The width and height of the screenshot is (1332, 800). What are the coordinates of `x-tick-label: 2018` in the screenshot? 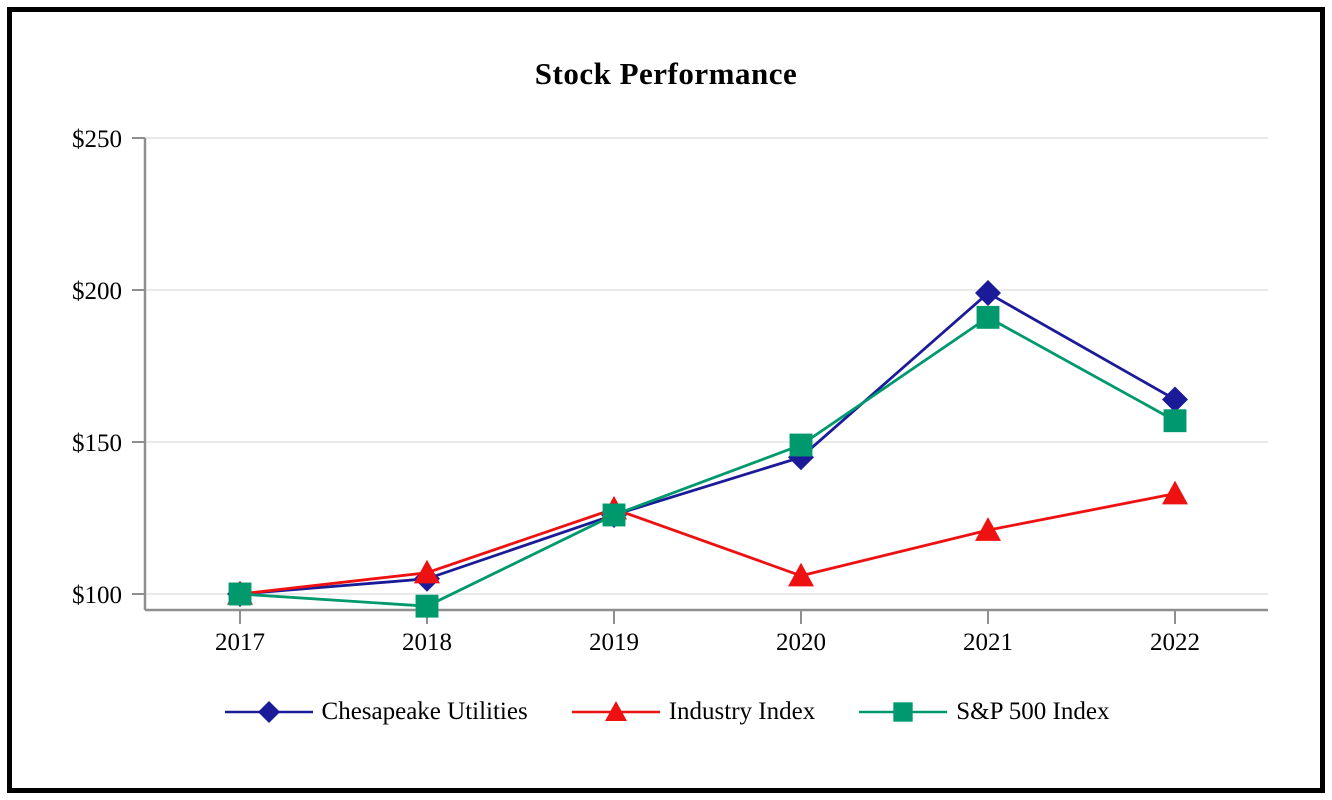 It's located at (427, 642).